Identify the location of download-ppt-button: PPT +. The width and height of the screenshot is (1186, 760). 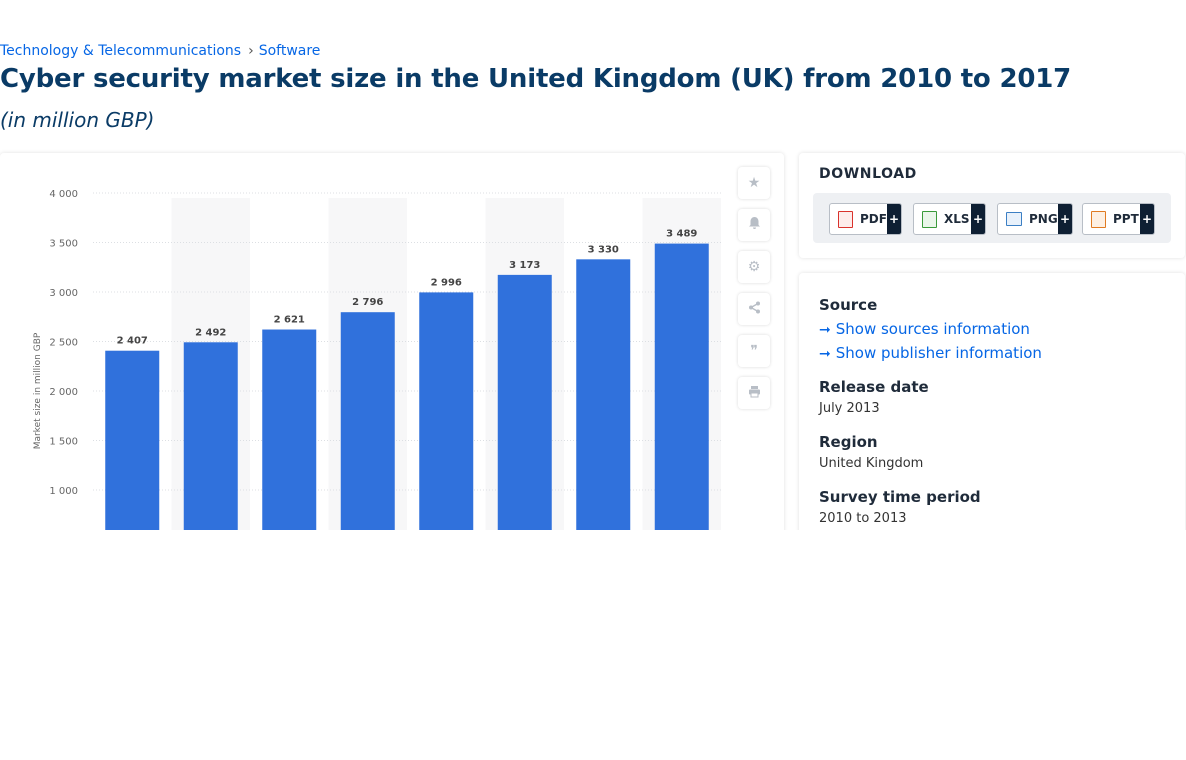
(1118, 219).